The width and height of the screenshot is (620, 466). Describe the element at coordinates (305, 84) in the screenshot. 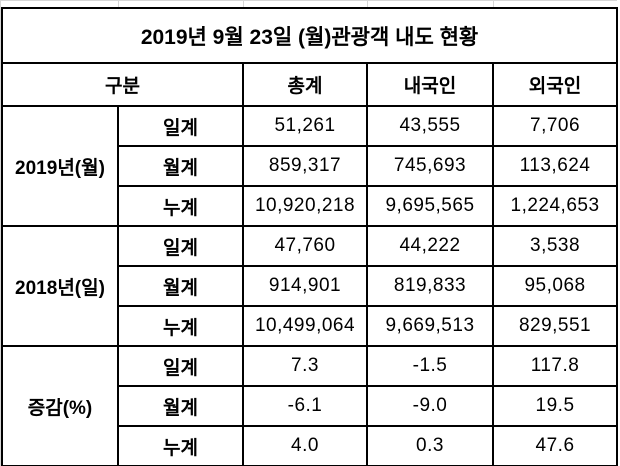

I see `header-total: 총계` at that location.